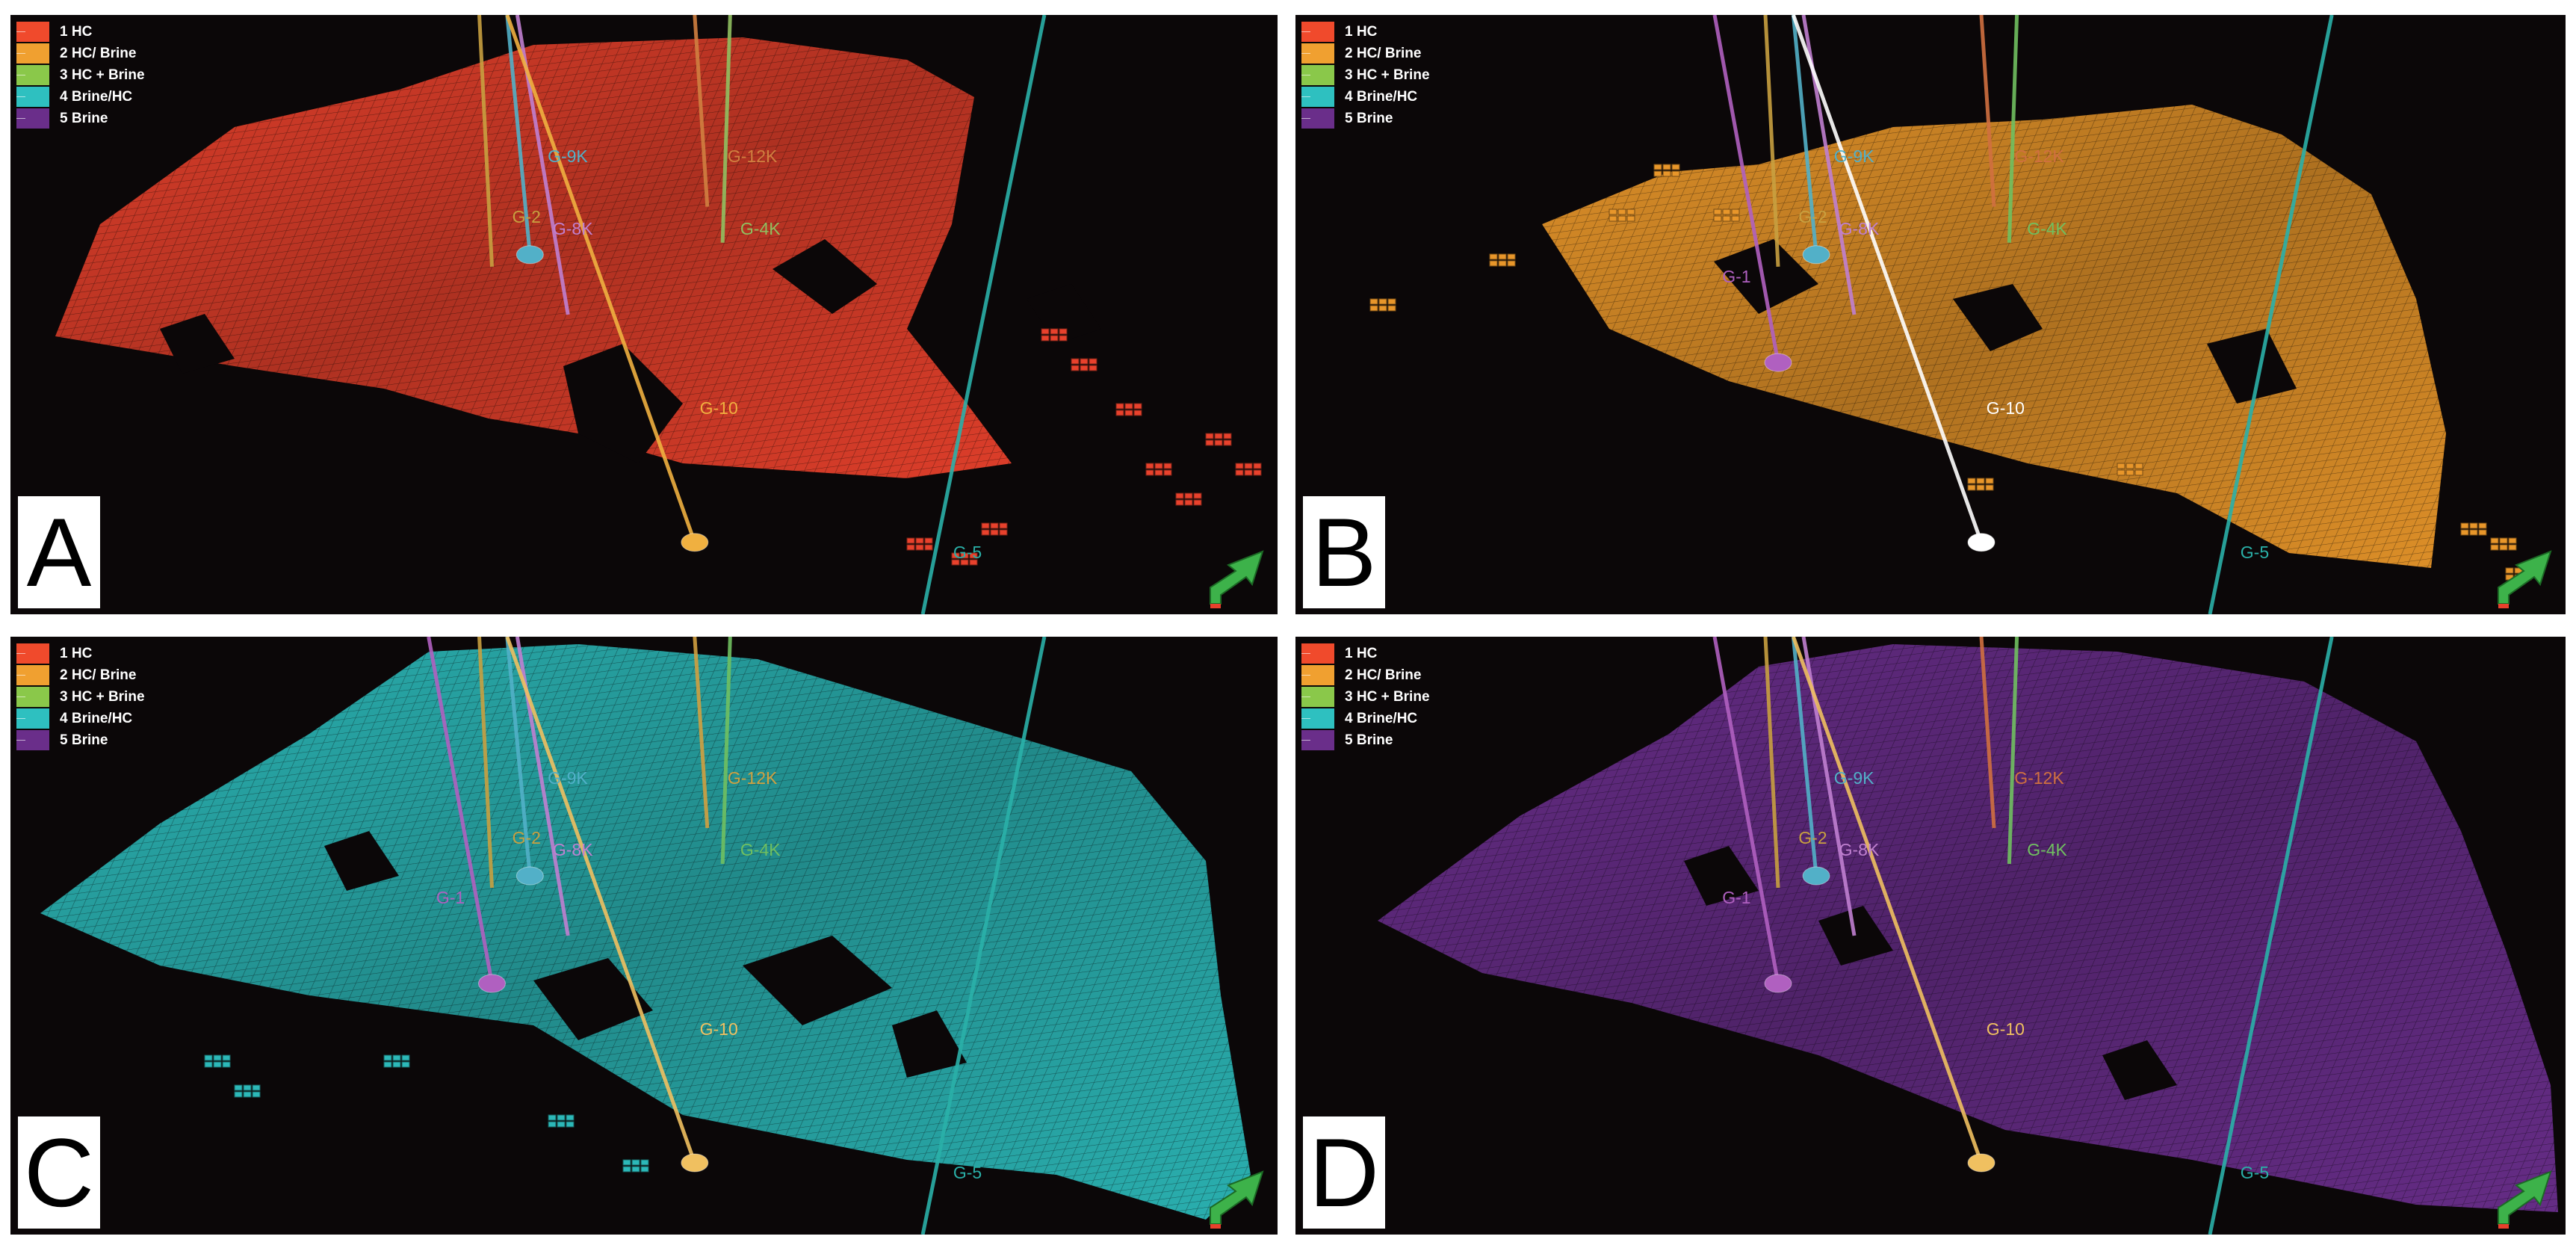 Image resolution: width=2576 pixels, height=1251 pixels. Describe the element at coordinates (1344, 552) in the screenshot. I see `panel-letter: B` at that location.